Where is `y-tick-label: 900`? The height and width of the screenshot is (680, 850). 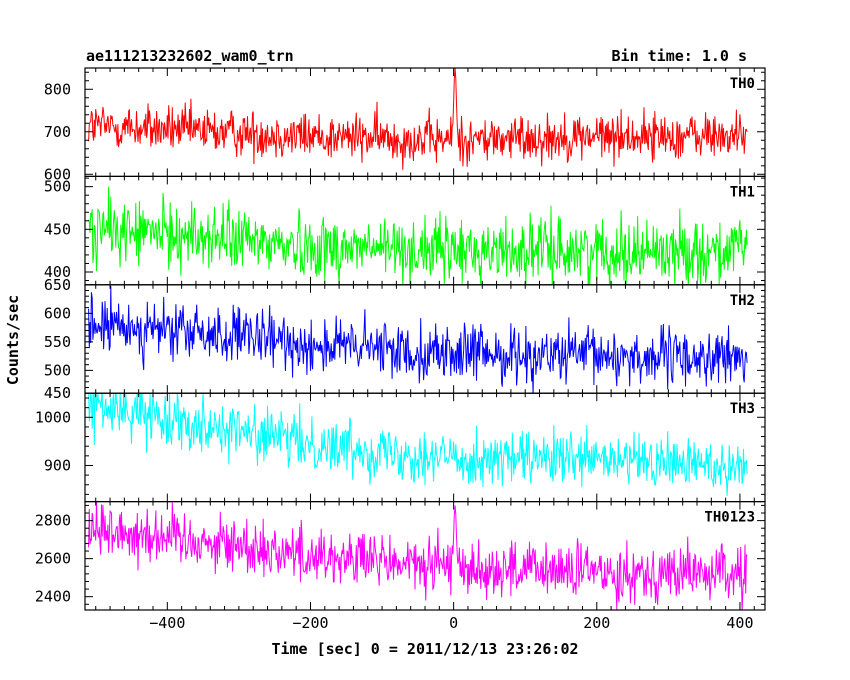 y-tick-label: 900 is located at coordinates (57, 465).